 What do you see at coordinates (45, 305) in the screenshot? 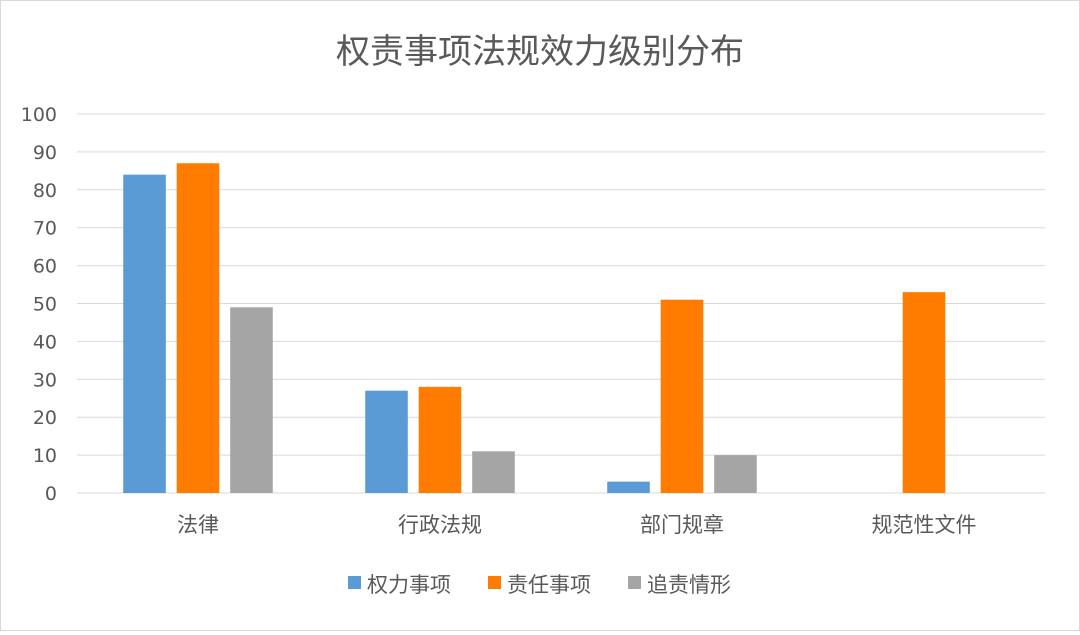
I see `y-tick-label: 50` at bounding box center [45, 305].